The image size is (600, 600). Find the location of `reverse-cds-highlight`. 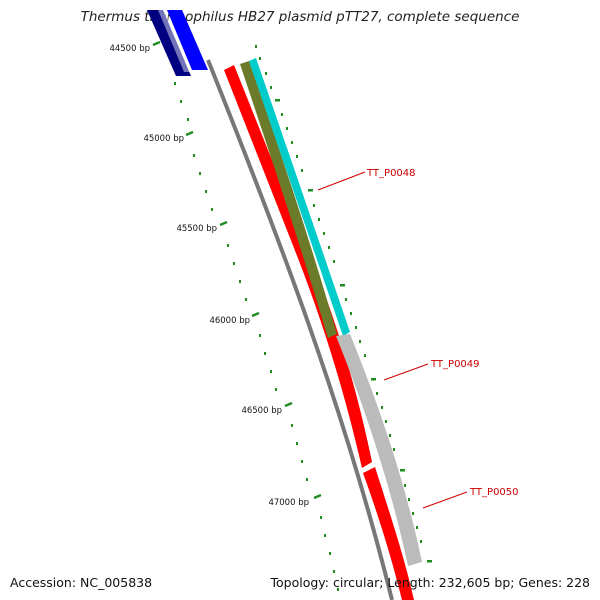

reverse-cds-highlight is located at coordinates (175, 41).